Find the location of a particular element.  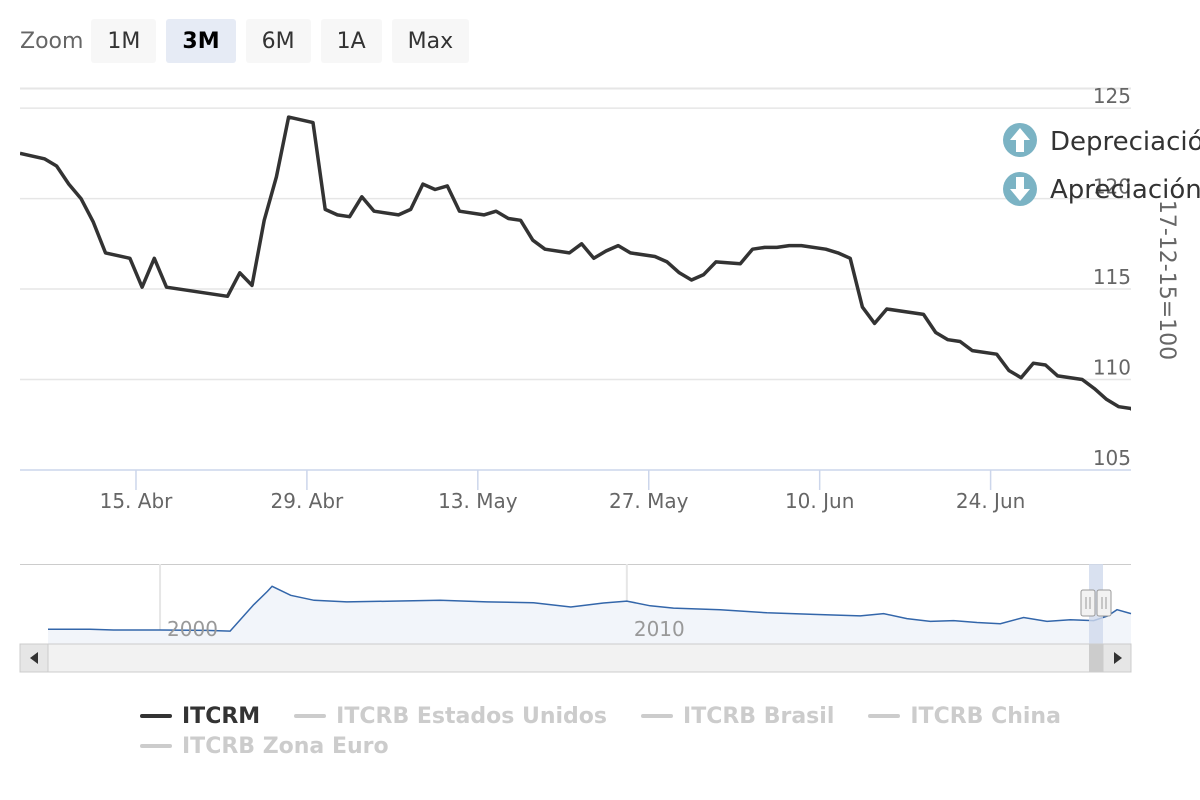

navigator-year-label: 2010 is located at coordinates (659, 629).